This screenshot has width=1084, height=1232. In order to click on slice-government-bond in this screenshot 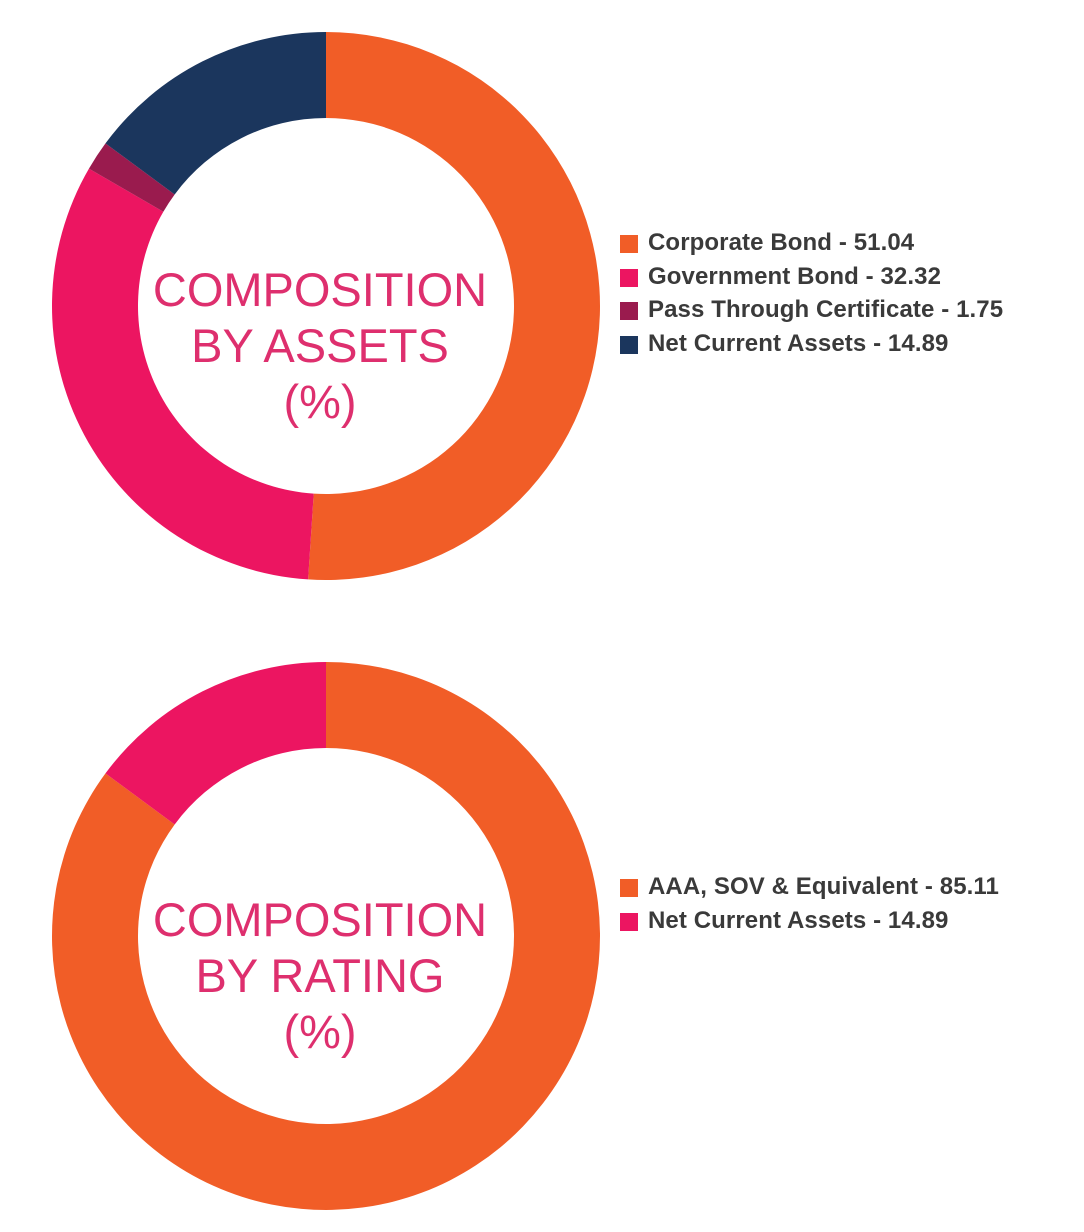, I will do `click(182, 374)`.